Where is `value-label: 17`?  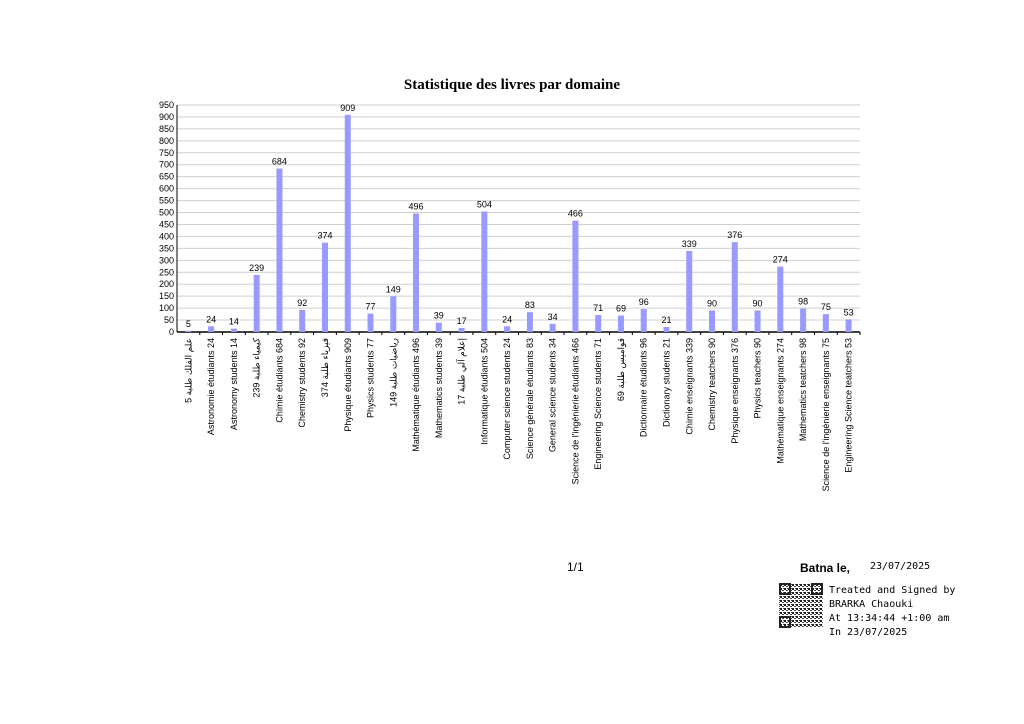 value-label: 17 is located at coordinates (462, 321).